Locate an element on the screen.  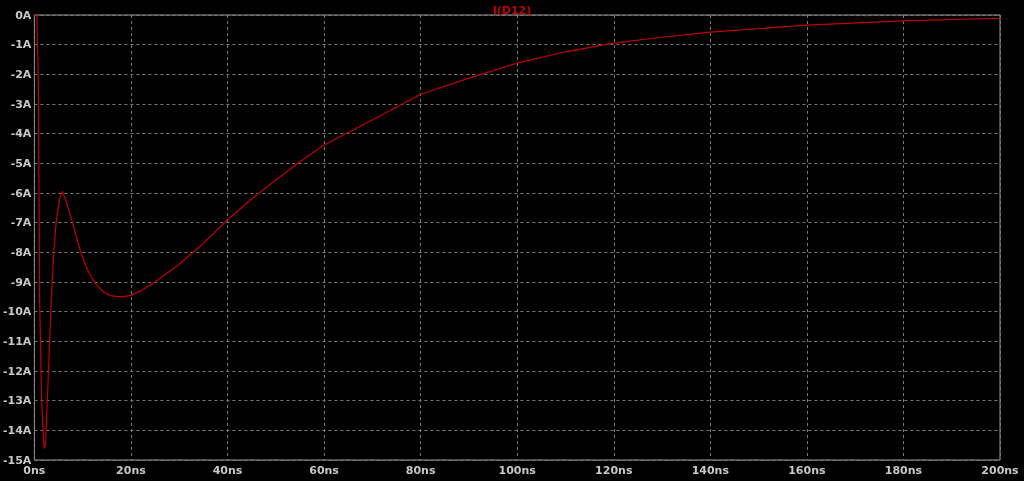
y-tick-label: -6A is located at coordinates (21, 193).